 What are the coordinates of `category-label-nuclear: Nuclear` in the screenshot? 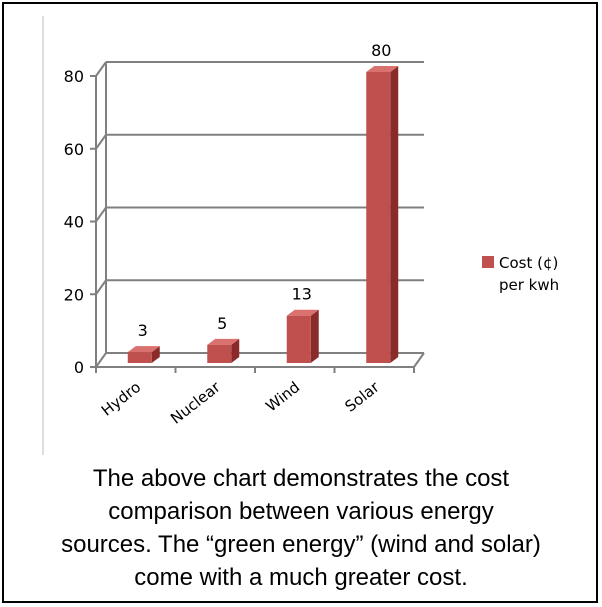 It's located at (195, 402).